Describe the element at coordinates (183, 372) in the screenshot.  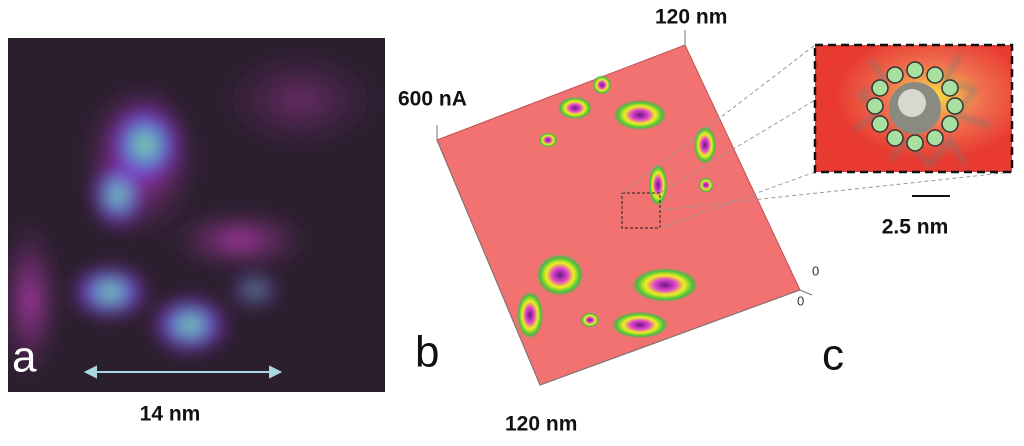
I see `scale-arrow` at that location.